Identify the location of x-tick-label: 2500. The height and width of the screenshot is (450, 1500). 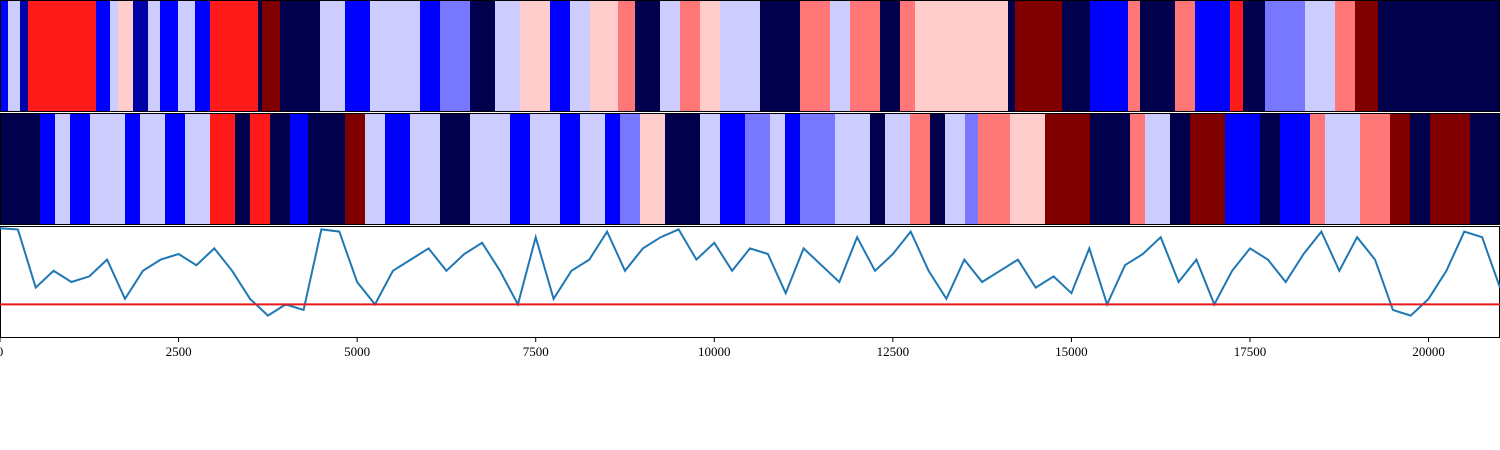
(179, 351).